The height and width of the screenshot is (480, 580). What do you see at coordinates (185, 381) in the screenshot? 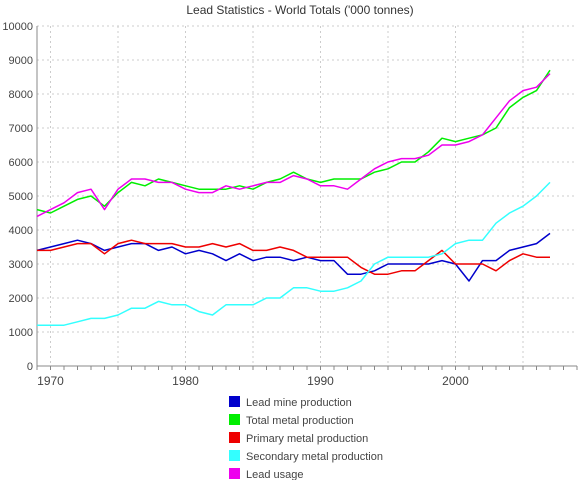
I see `x-tick-label: 1980` at bounding box center [185, 381].